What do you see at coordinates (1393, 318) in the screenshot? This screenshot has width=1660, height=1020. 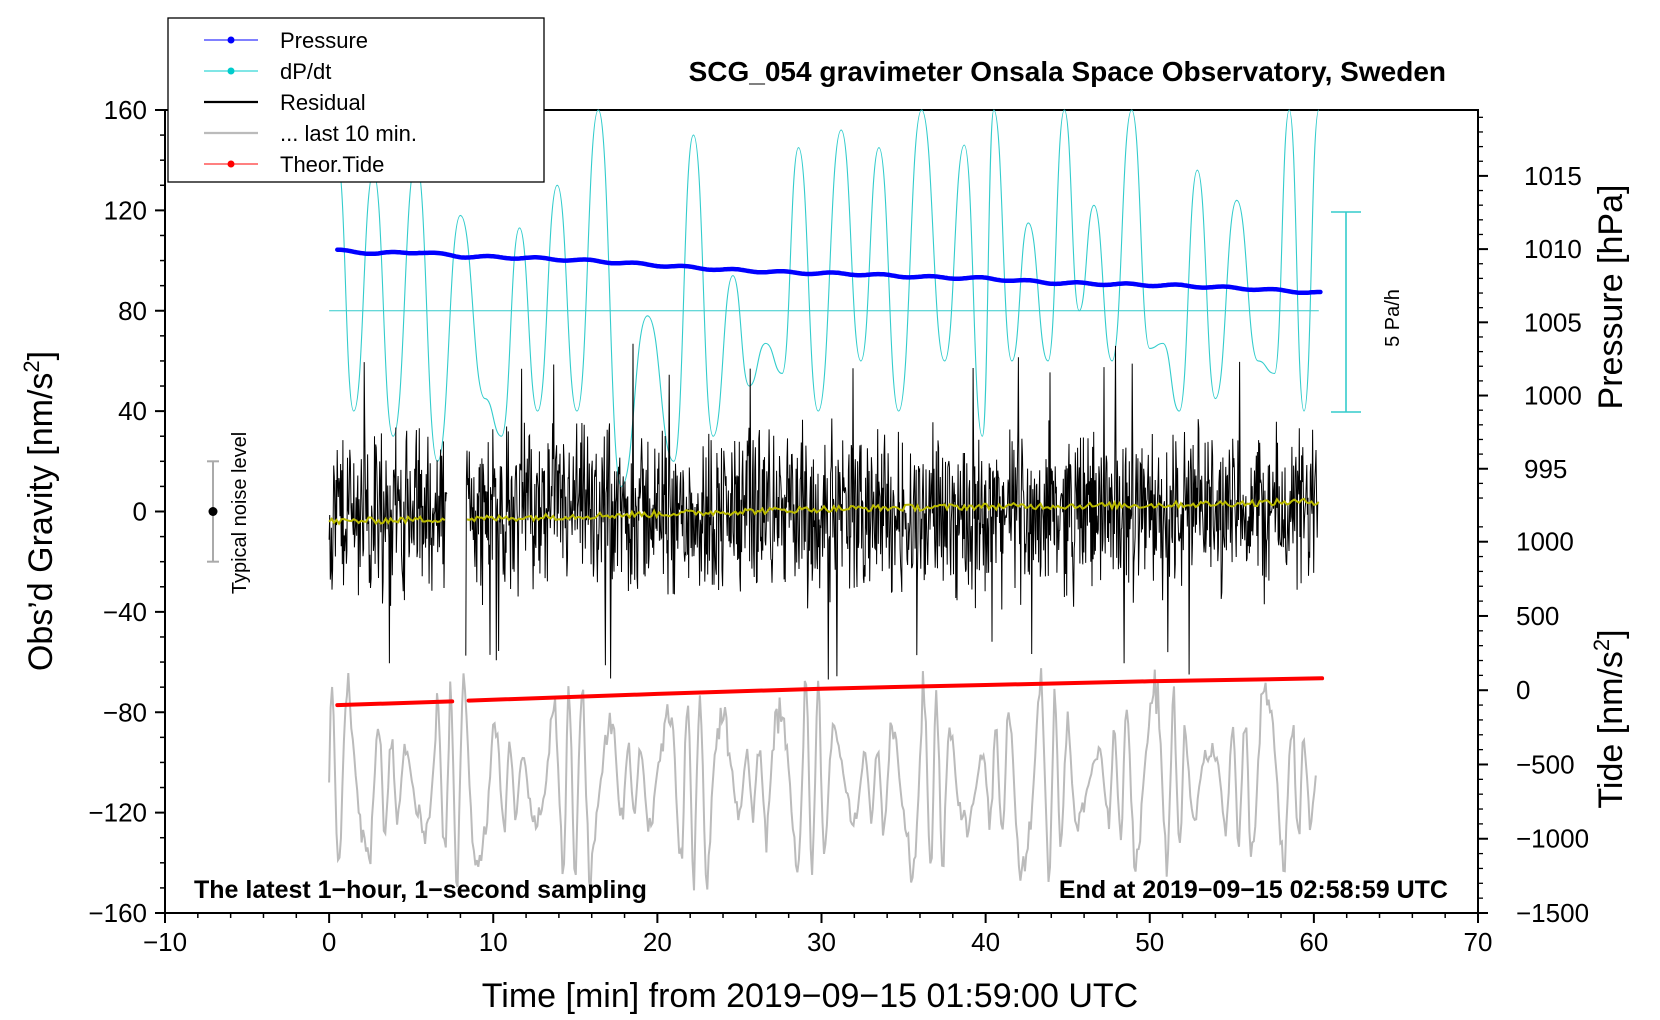 I see `rate-label: 5 Pa/h` at bounding box center [1393, 318].